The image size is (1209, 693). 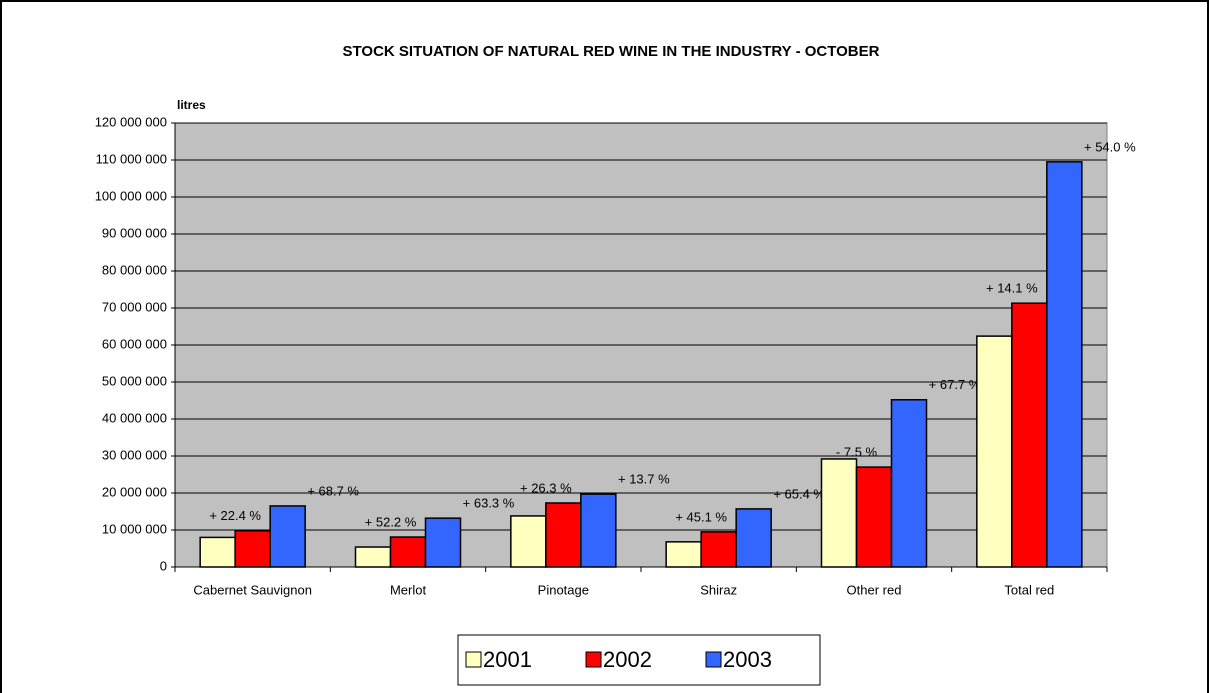 What do you see at coordinates (874, 589) in the screenshot?
I see `x-tick-label: Other red` at bounding box center [874, 589].